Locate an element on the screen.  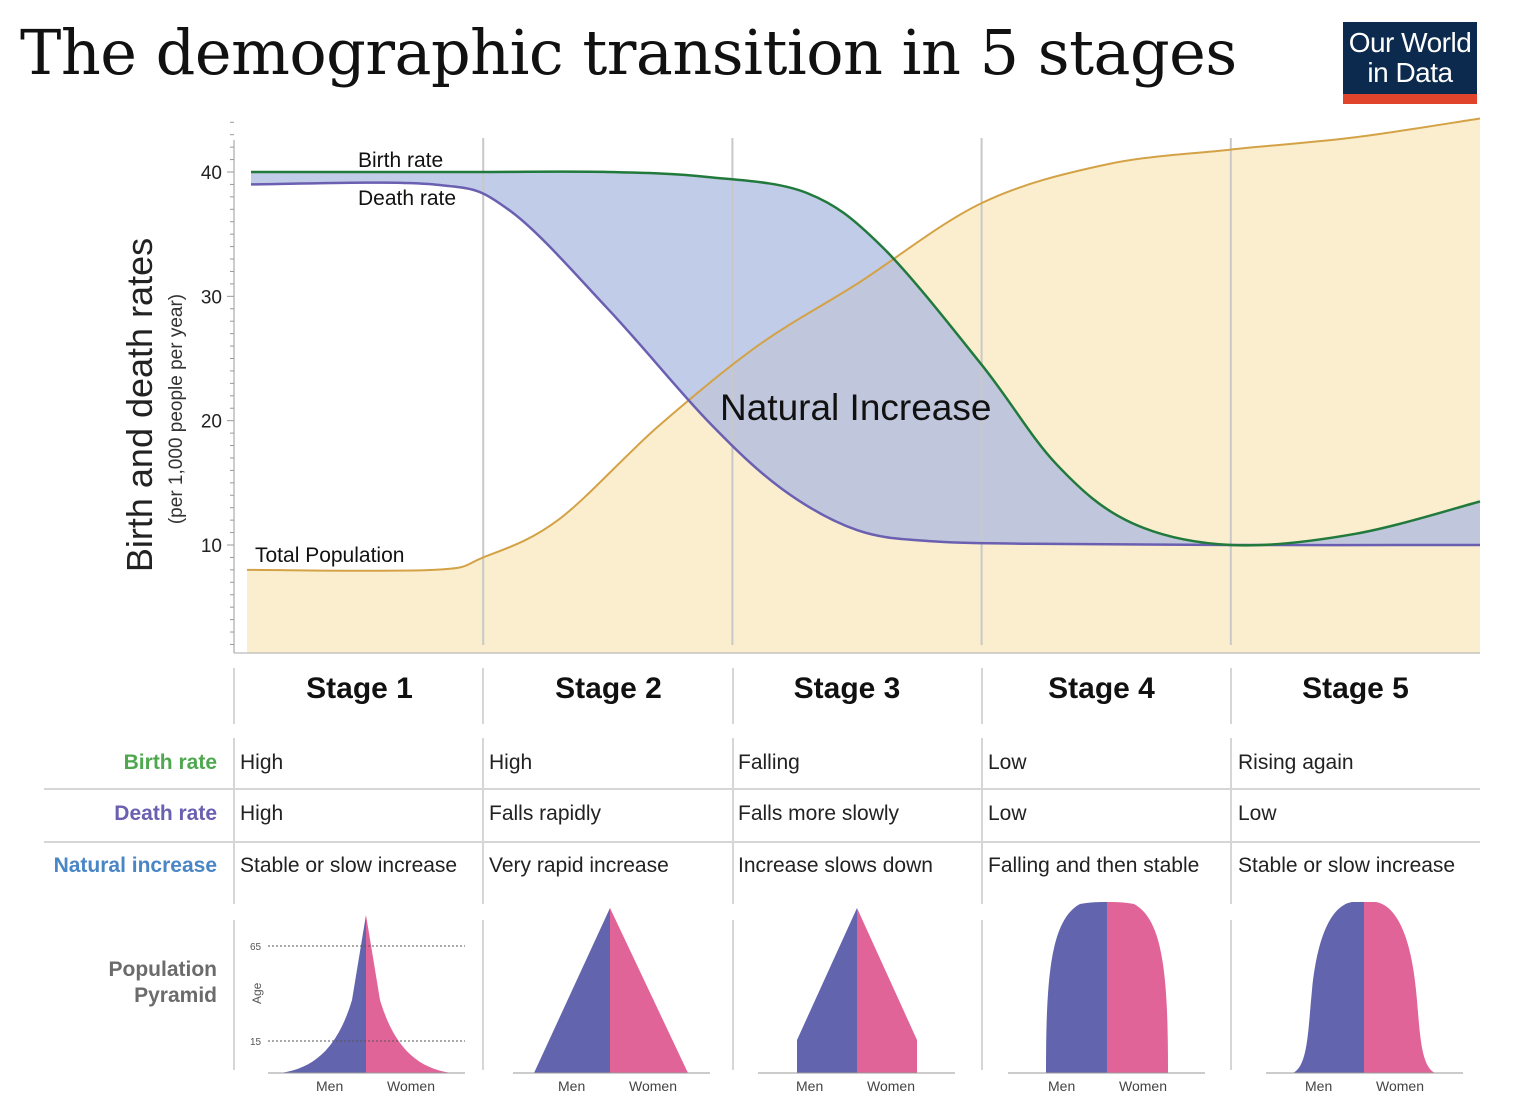
birth-rate-label: Birth rate is located at coordinates (400, 160).